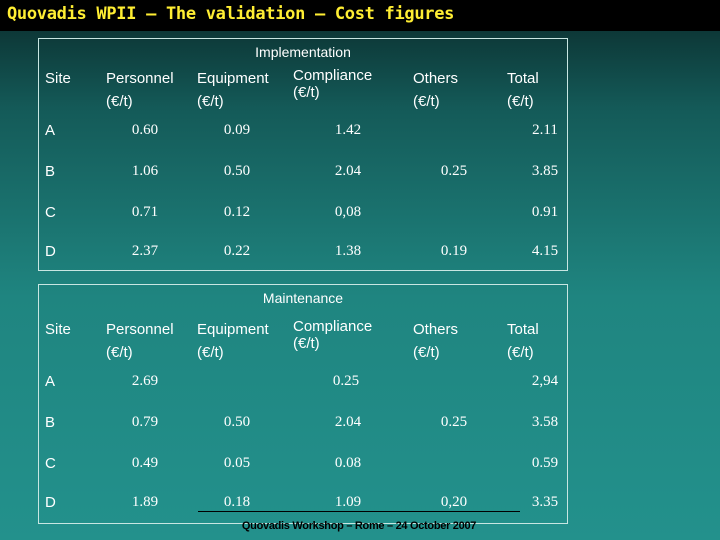  Describe the element at coordinates (119, 101) in the screenshot. I see `implementation-header-personnel-line: (€/t)` at that location.